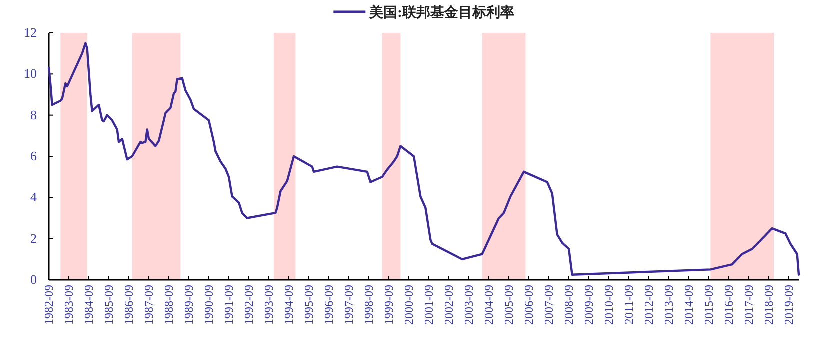  I want to click on y-tick-label: 8, so click(33, 114).